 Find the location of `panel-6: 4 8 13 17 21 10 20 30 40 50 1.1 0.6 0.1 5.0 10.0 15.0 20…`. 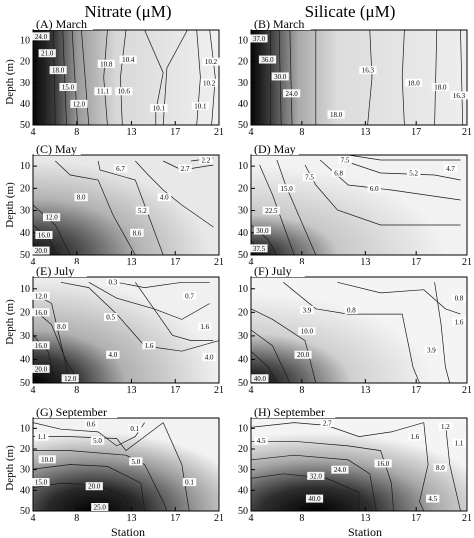

panel-6: 4 8 13 17 21 10 20 30 40 50 1.1 0.6 0.1 5.0 10.0 15.0 20… is located at coordinates (122, 464).